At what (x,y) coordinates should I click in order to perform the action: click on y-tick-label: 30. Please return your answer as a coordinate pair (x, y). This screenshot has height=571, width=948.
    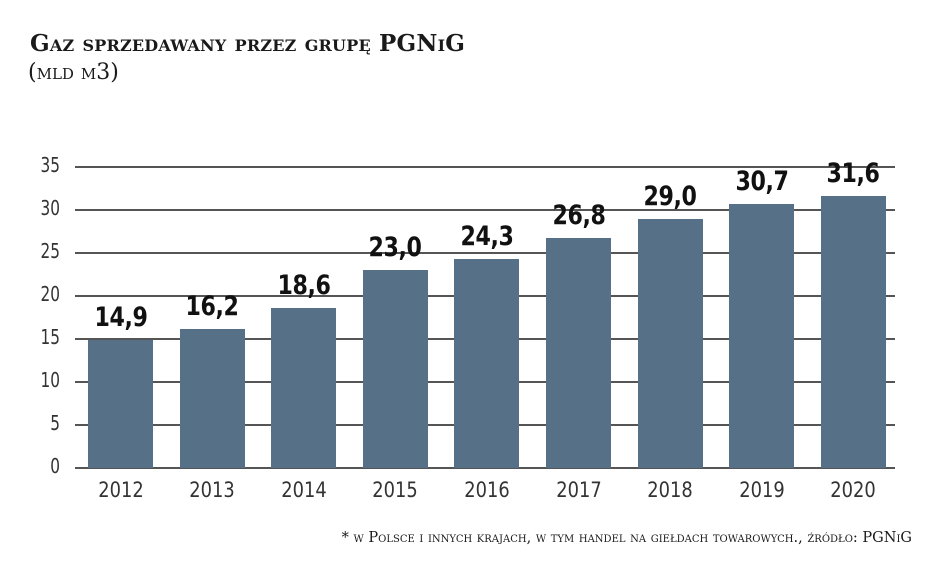
    Looking at the image, I should click on (50, 208).